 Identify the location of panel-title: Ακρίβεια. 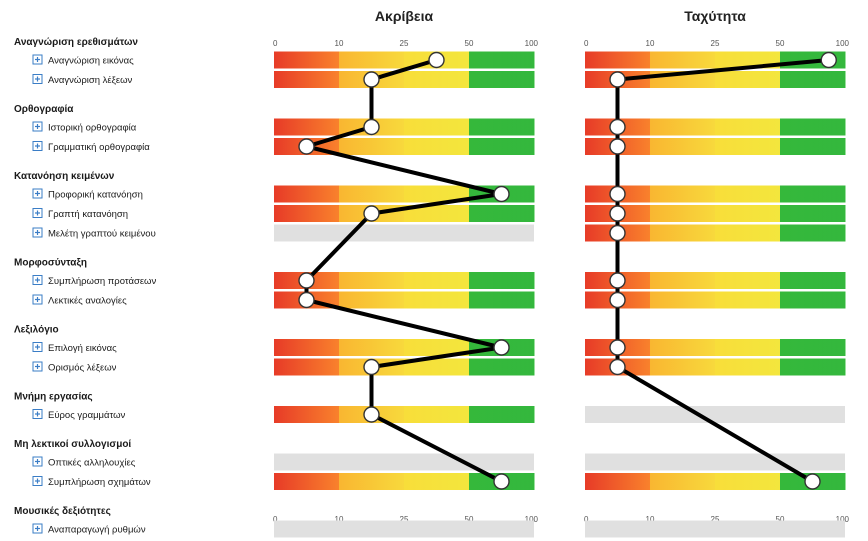
(404, 16).